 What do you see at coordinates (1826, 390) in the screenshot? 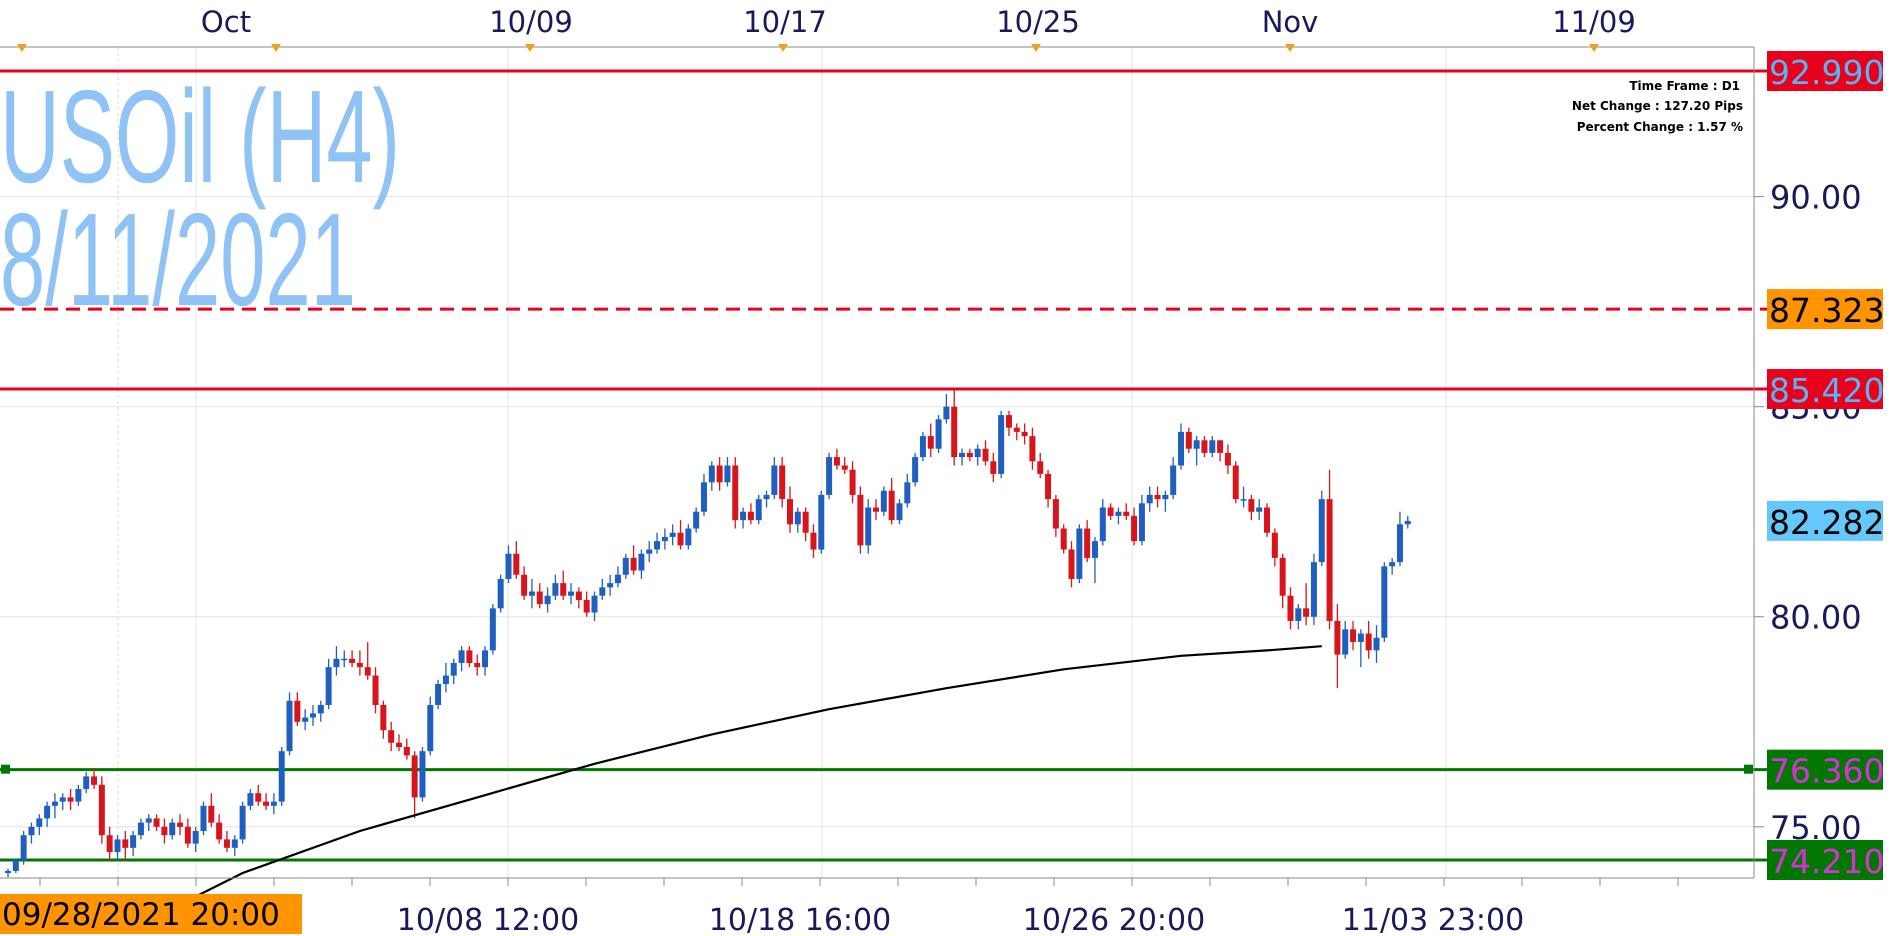
I see `level-price-label: 85.420` at bounding box center [1826, 390].